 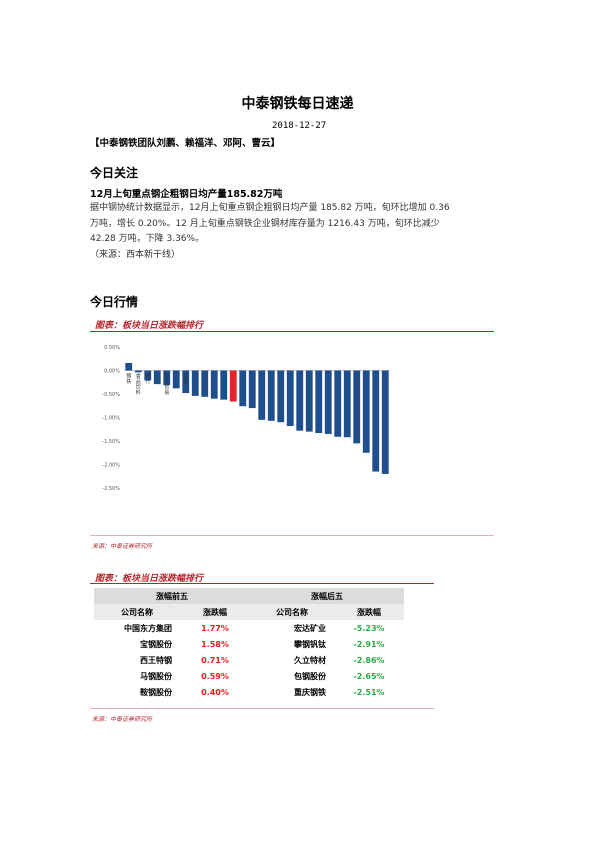 I want to click on figure1-title: 图表：板块当日涨跌幅排行, so click(x=149, y=326).